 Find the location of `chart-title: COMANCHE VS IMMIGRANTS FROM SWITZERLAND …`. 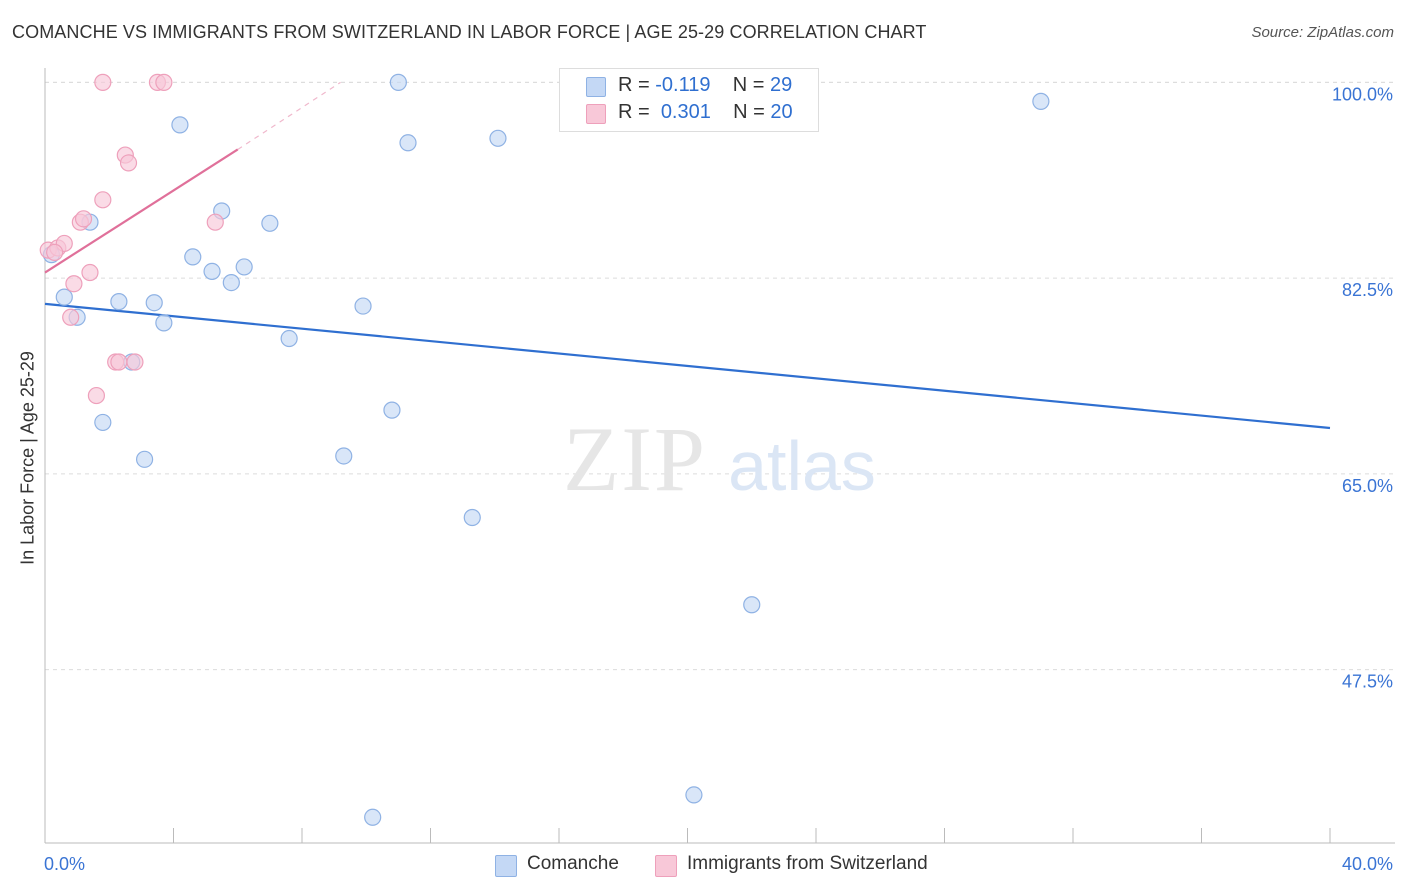

chart-title: COMANCHE VS IMMIGRANTS FROM SWITZERLAND … is located at coordinates (469, 32).